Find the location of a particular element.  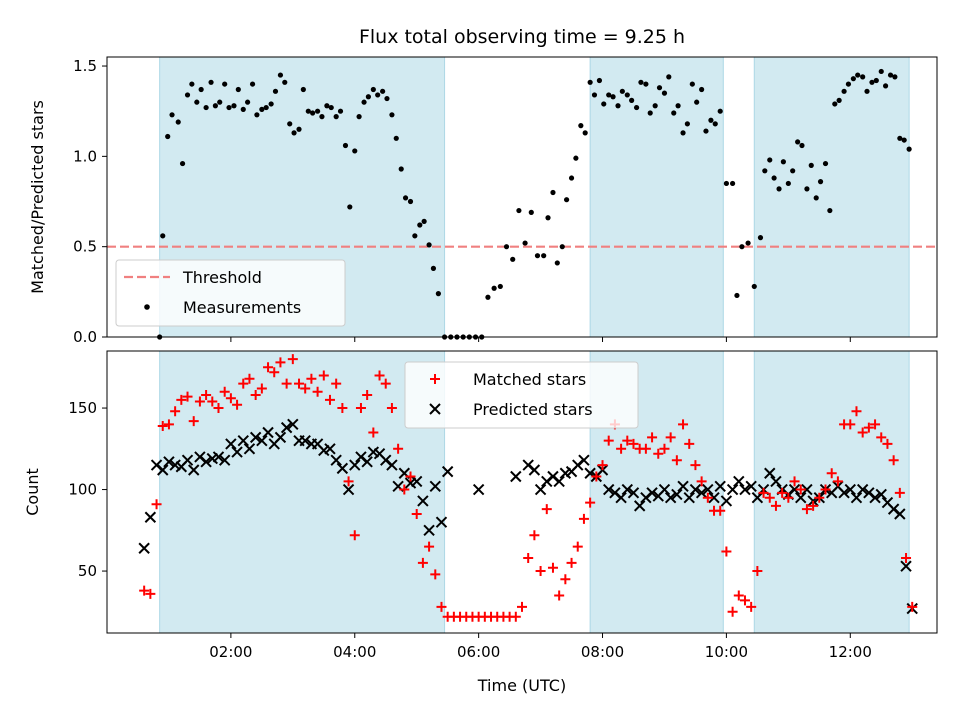

shaded-interval is located at coordinates (302, 492).